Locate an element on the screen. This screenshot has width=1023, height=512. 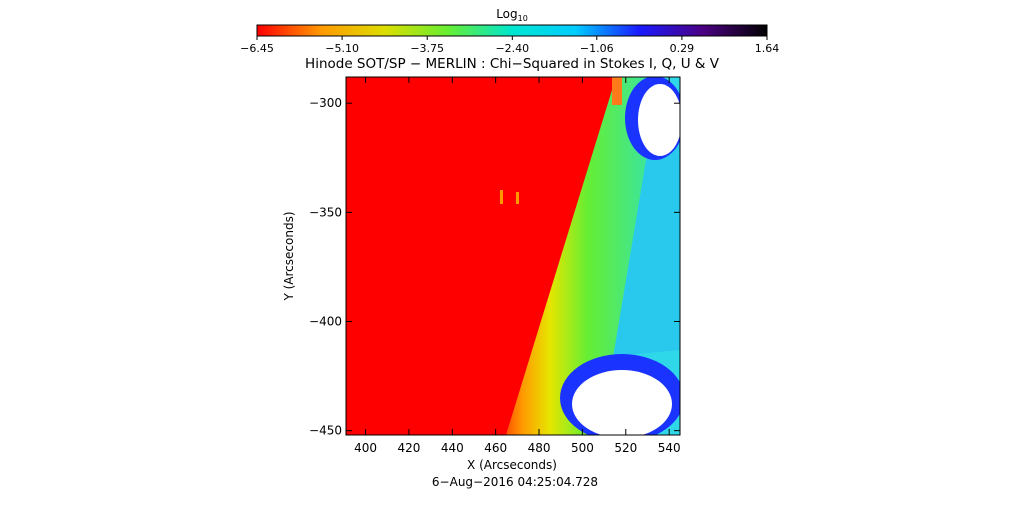
colorbar-tick-label: −5.10 is located at coordinates (342, 48).